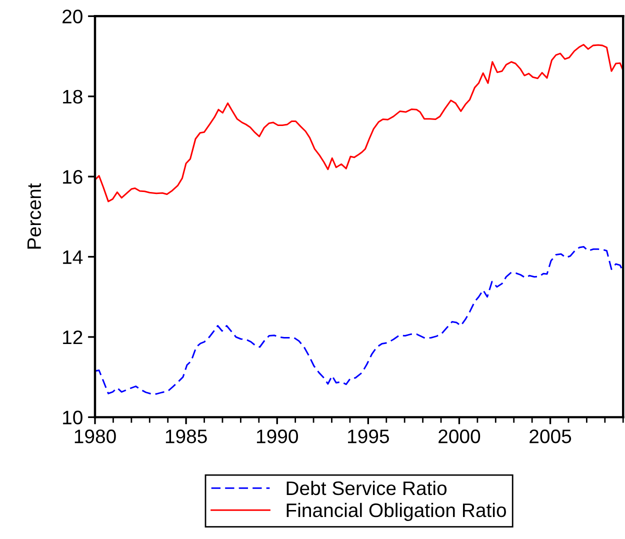 This screenshot has height=539, width=625. I want to click on x-tick-label: 1985, so click(186, 437).